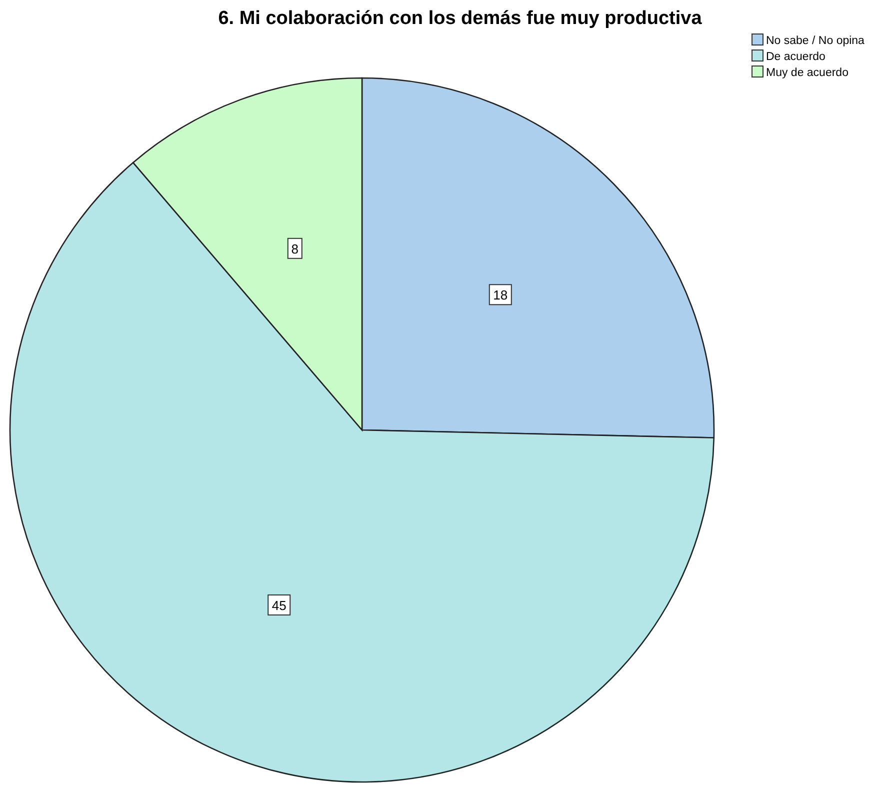 This screenshot has width=883, height=810. What do you see at coordinates (500, 295) in the screenshot?
I see `data-label: 18` at bounding box center [500, 295].